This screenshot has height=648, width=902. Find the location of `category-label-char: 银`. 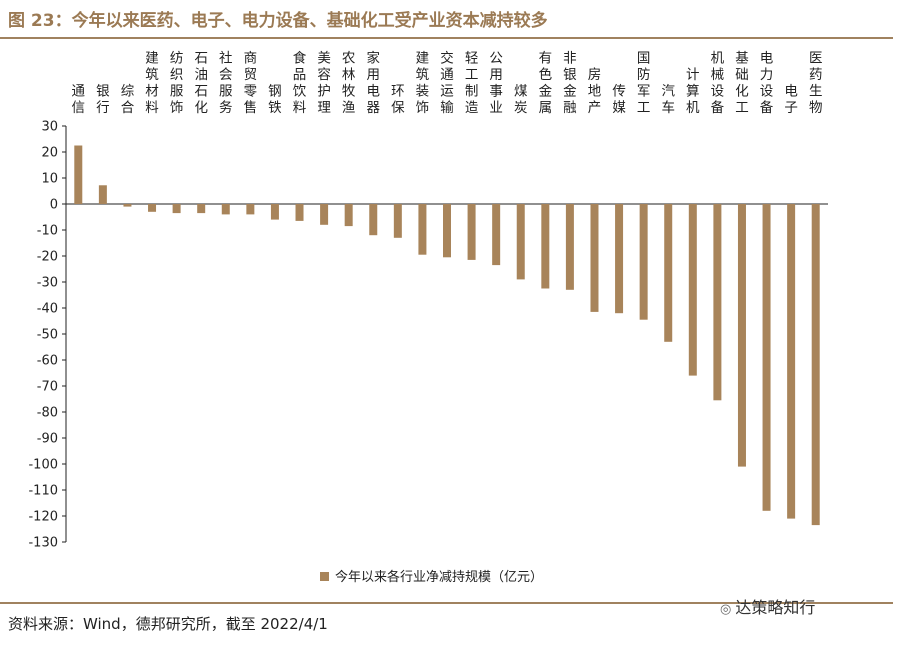

category-label-char: 银 is located at coordinates (570, 75).